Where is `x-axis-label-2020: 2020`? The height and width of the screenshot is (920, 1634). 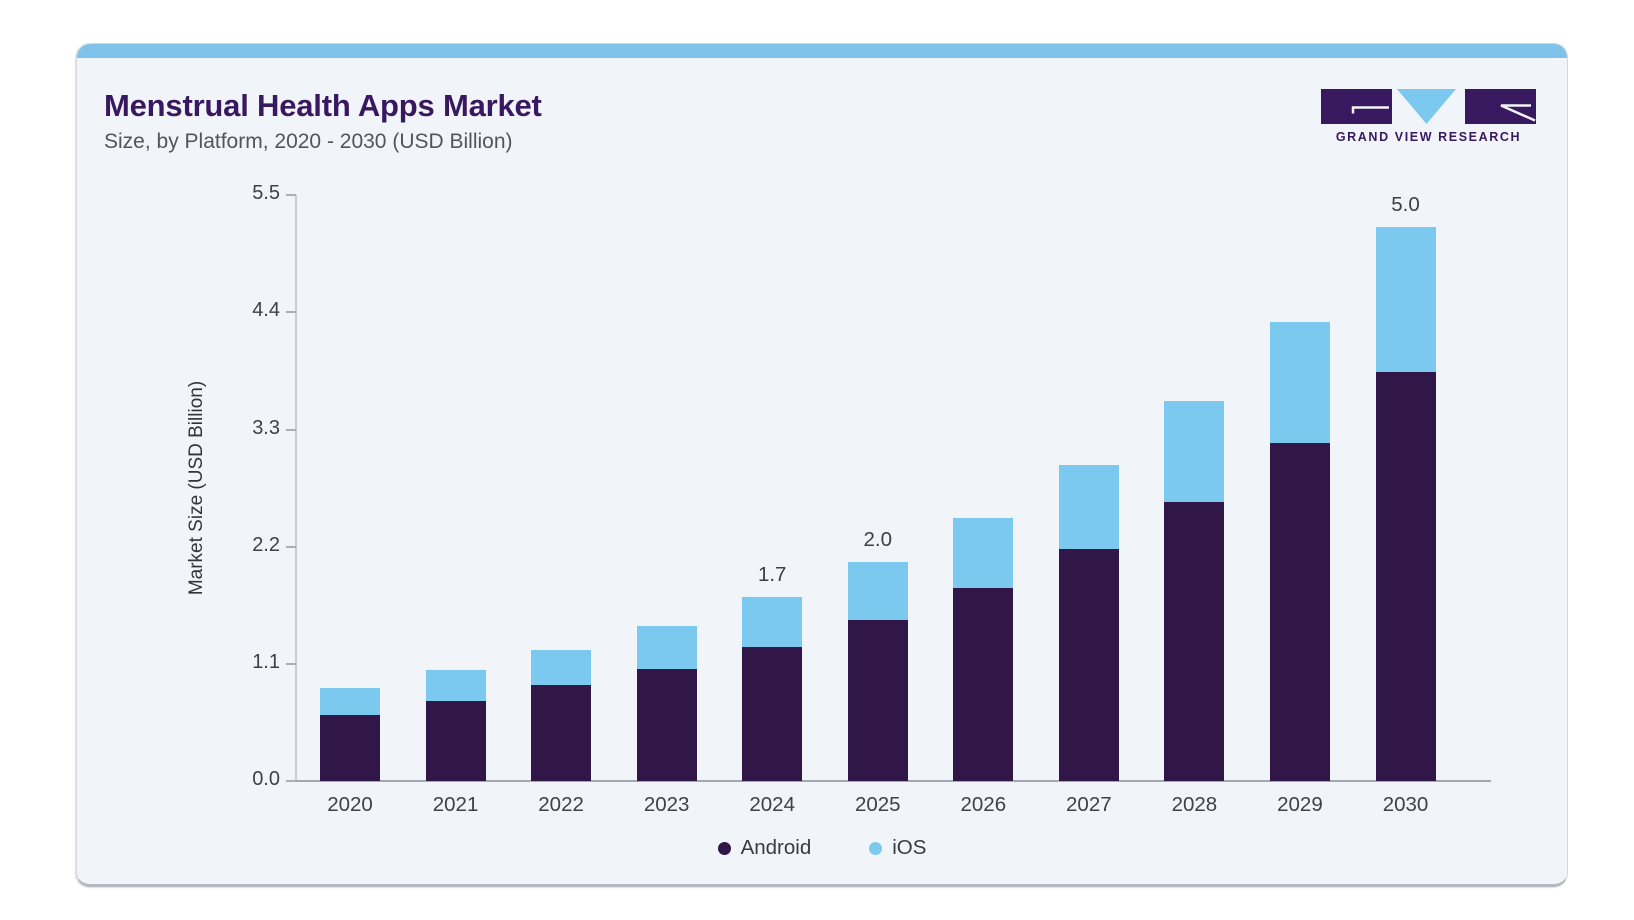
x-axis-label-2020: 2020 is located at coordinates (350, 804).